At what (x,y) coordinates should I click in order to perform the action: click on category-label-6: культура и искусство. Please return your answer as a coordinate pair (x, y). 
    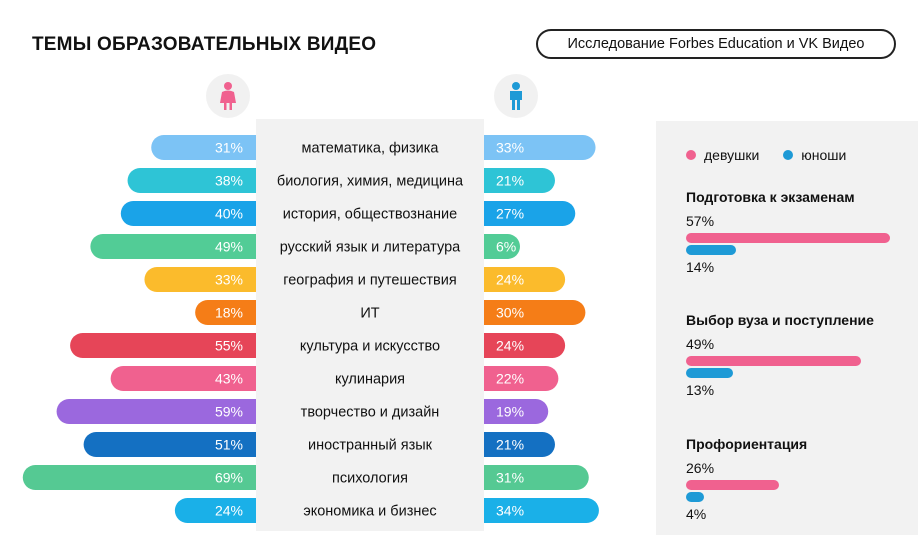
    Looking at the image, I should click on (370, 347).